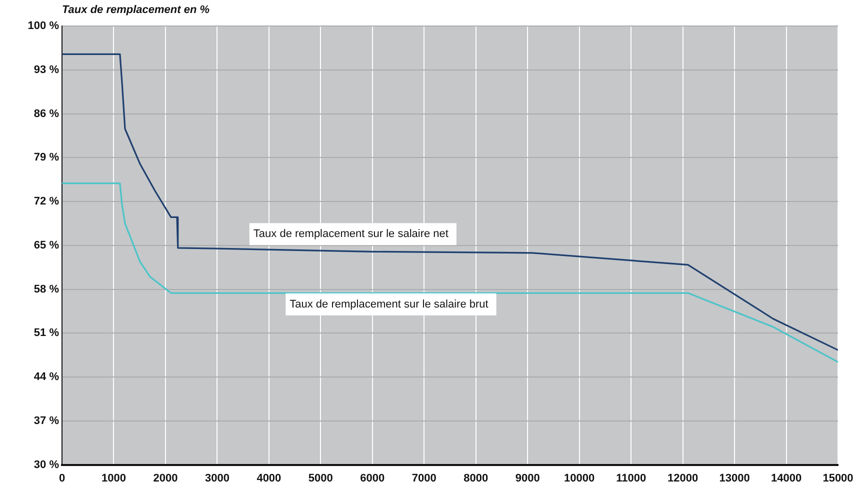 The image size is (860, 488). I want to click on x-tick-label: 1000, so click(113, 478).